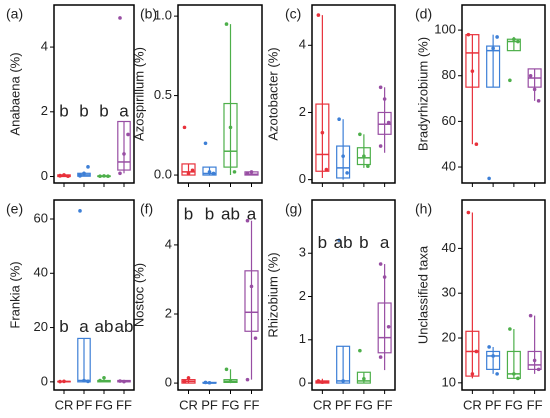 The width and height of the screenshot is (550, 418). Describe the element at coordinates (449, 74) in the screenshot. I see `y-tick-label: 80` at that location.